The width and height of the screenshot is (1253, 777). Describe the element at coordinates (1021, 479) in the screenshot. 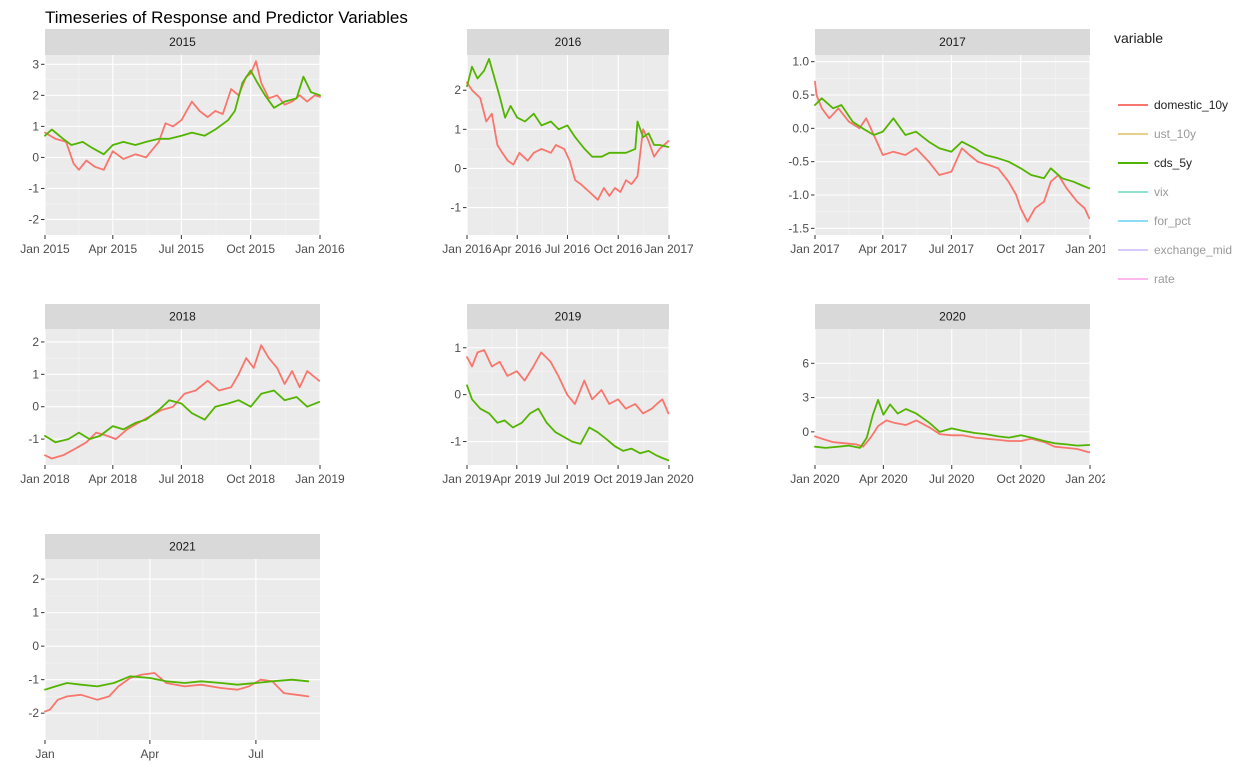

I see `x-tick-label: Oct 2020` at that location.